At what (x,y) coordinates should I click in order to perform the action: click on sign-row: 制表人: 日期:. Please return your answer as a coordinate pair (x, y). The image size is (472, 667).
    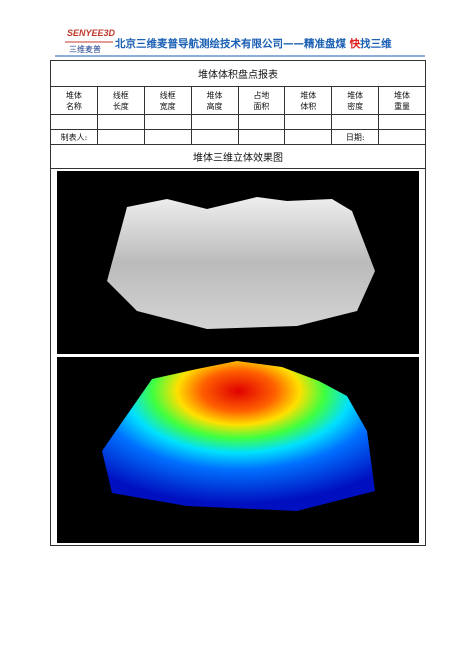
    Looking at the image, I should click on (238, 137).